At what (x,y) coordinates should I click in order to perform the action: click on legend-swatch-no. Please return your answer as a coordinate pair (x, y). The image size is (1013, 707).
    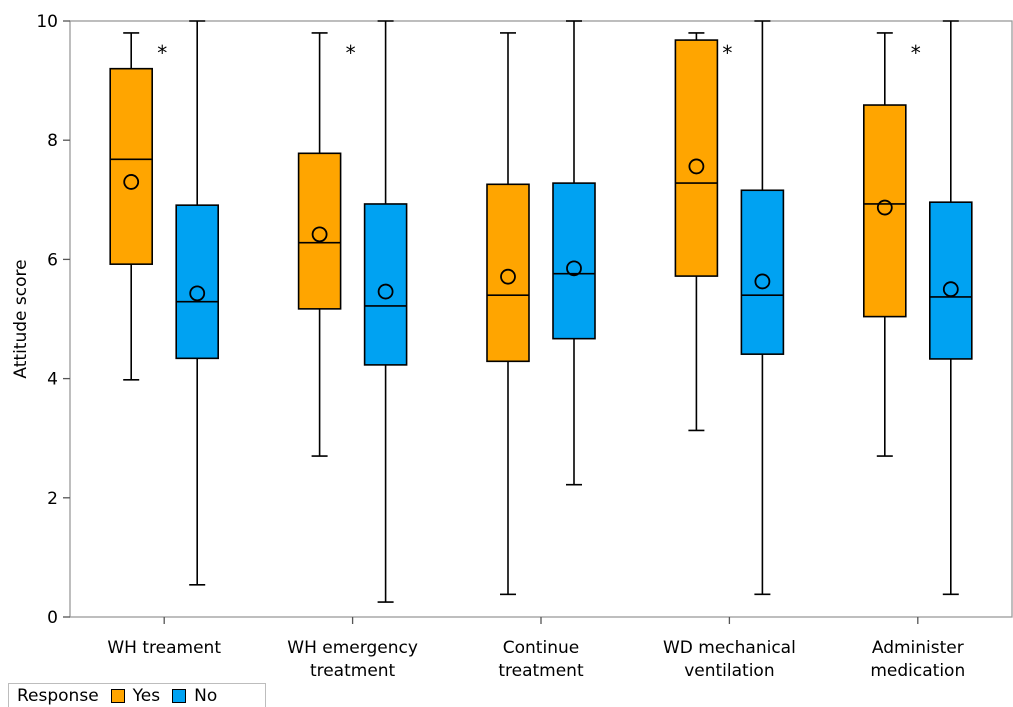
    Looking at the image, I should click on (179, 695).